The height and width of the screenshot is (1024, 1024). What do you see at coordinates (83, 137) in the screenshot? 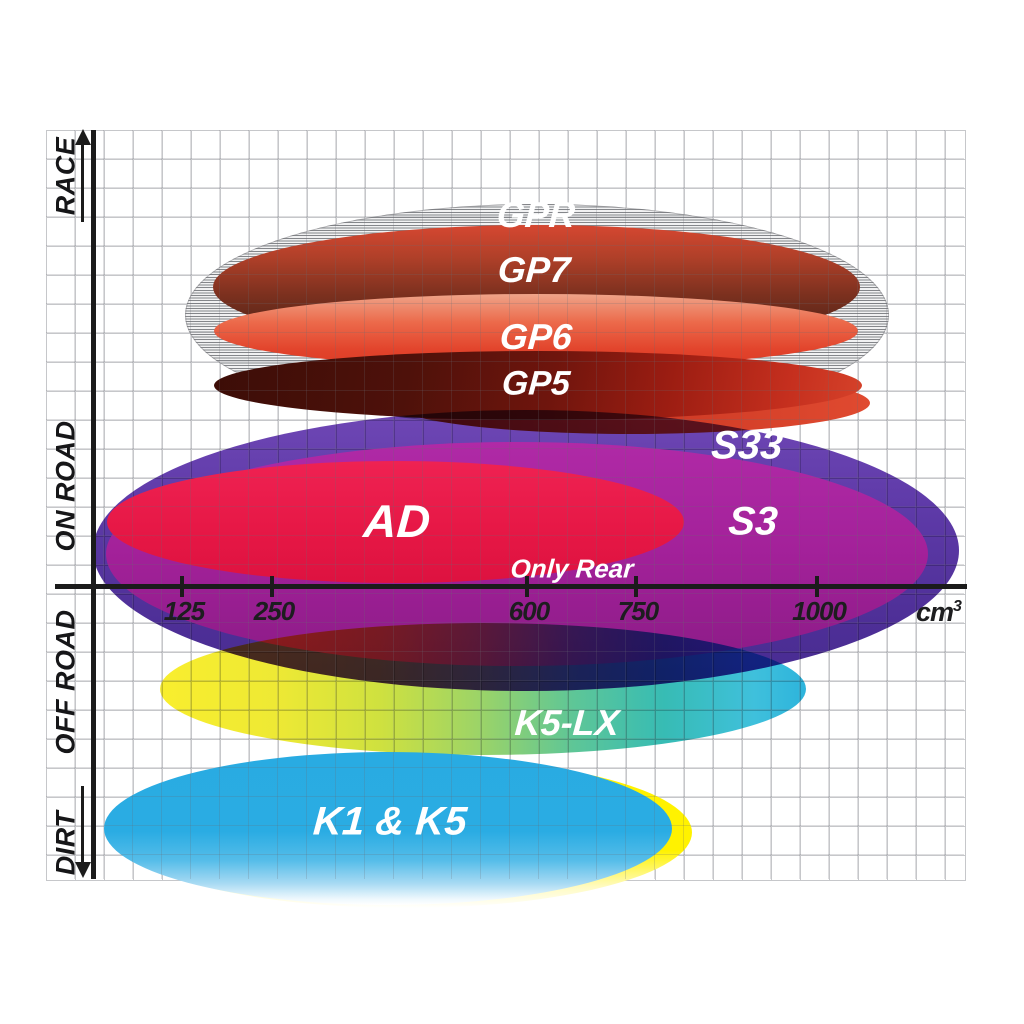
I see `race-arrow-up-icon` at bounding box center [83, 137].